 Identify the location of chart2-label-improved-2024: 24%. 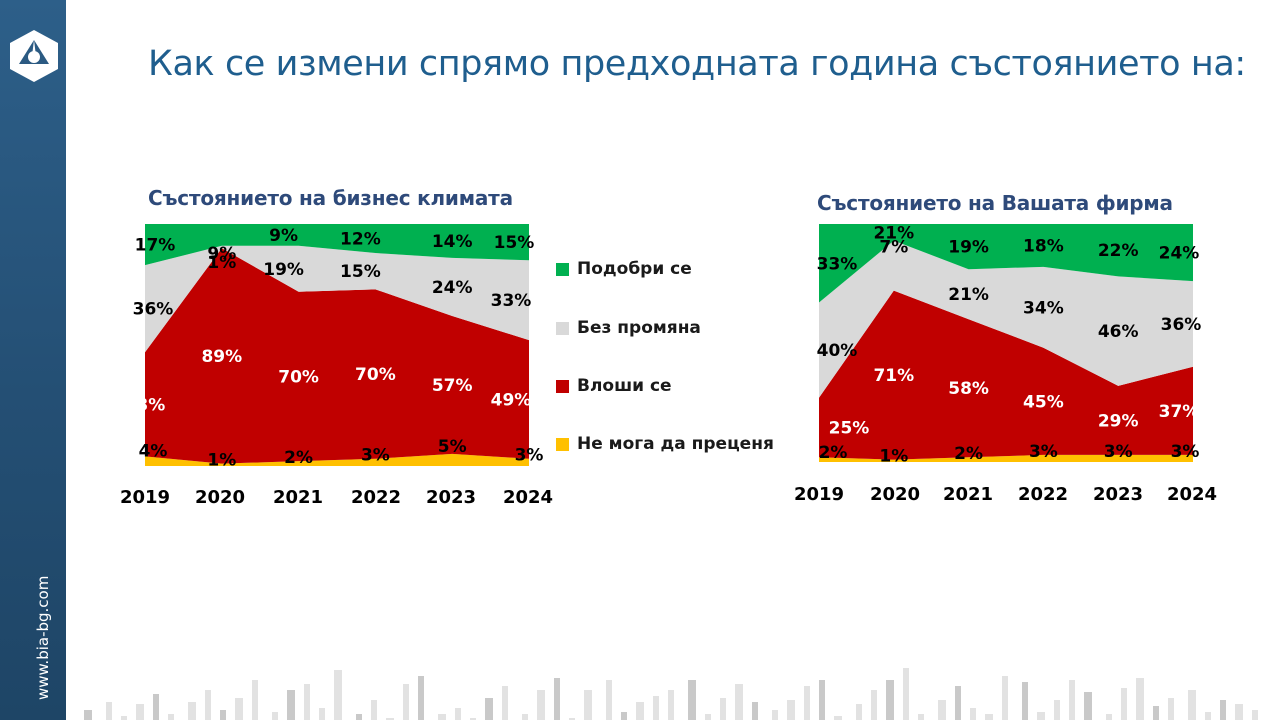
(1179, 254).